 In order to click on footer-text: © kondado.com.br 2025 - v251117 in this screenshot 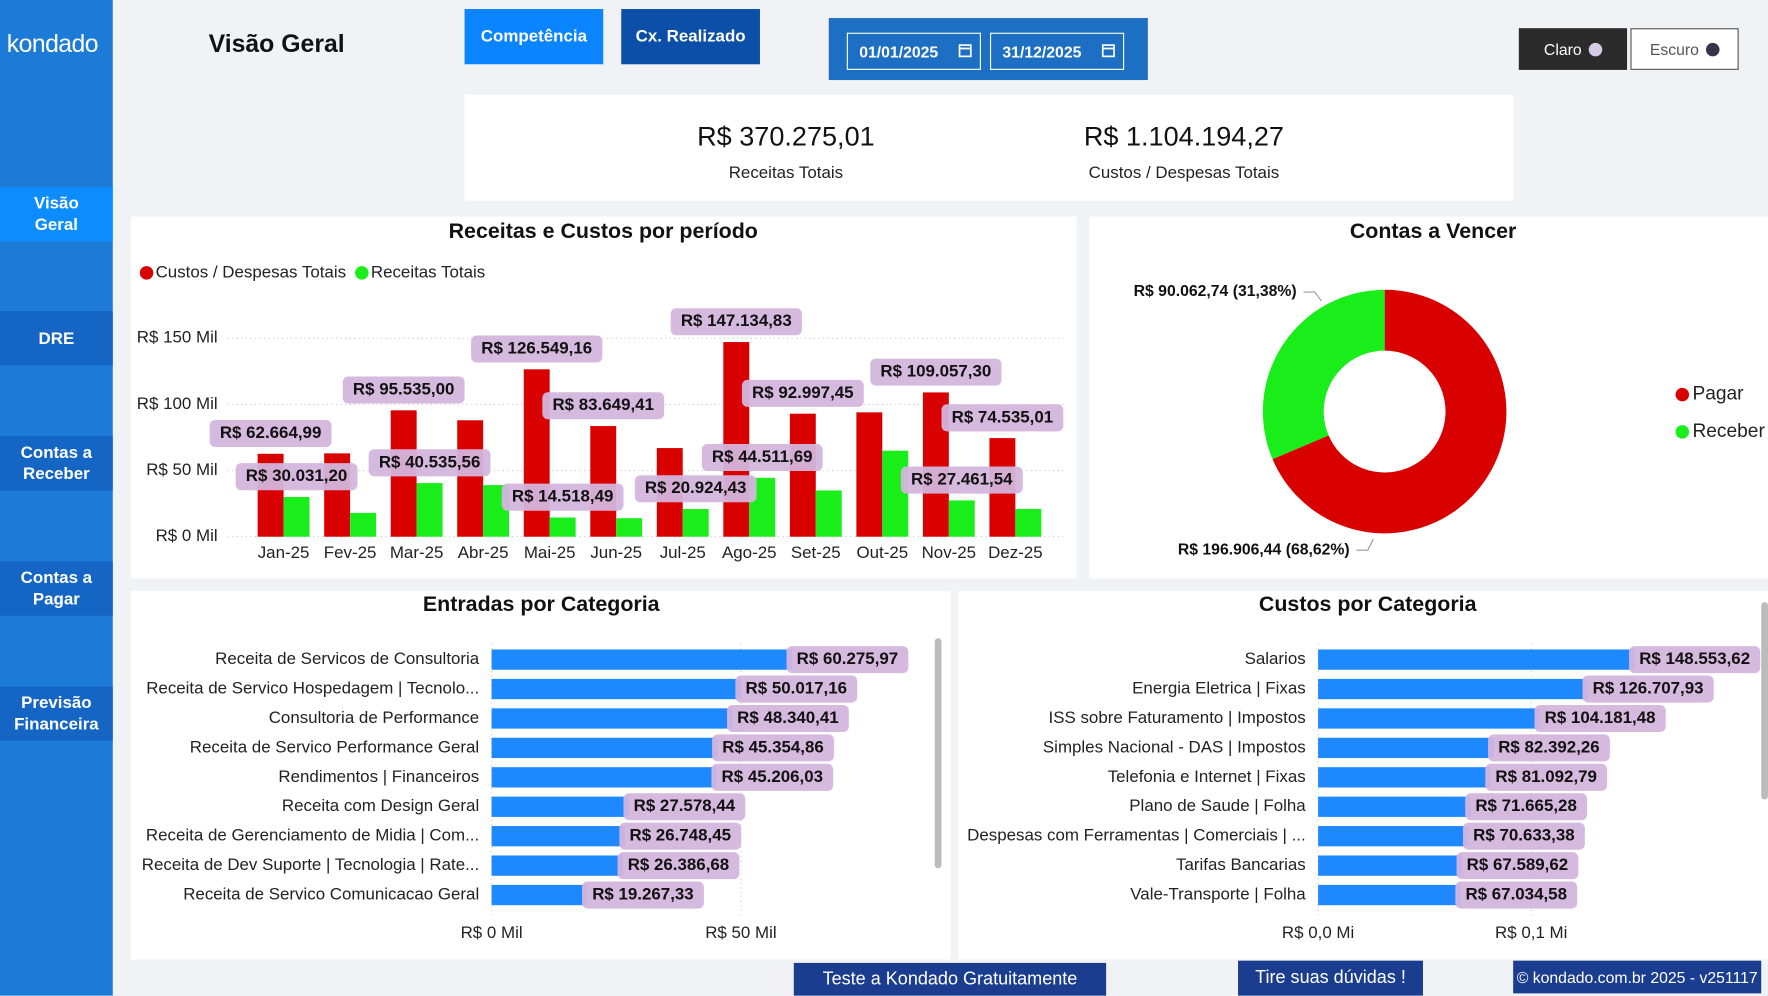, I will do `click(1637, 977)`.